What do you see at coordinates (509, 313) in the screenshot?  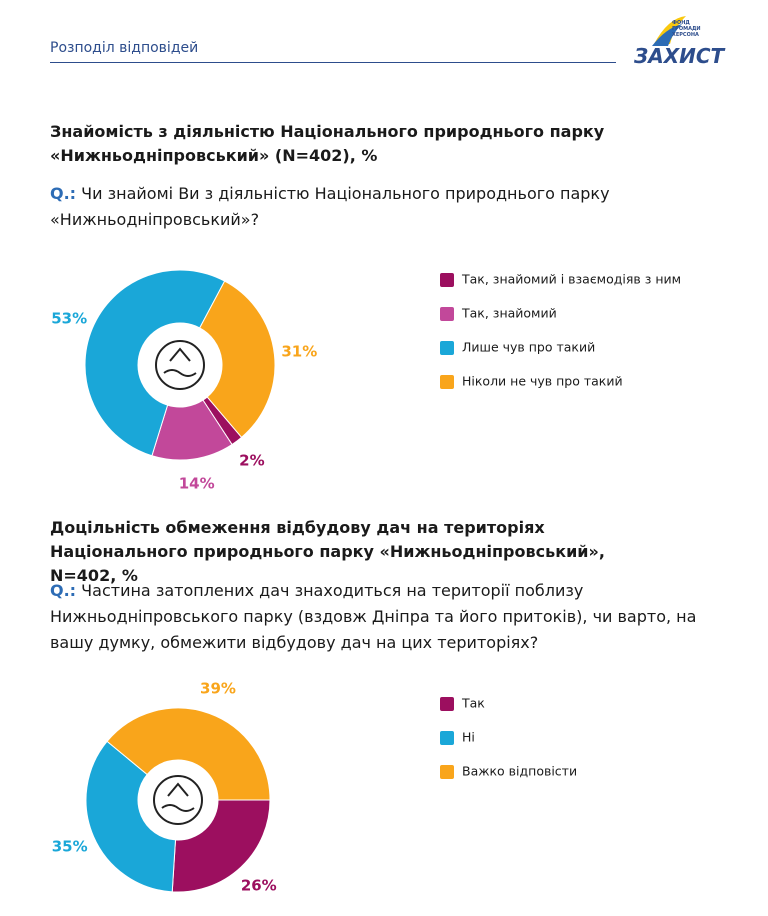 I see `legend-label: Так, знайомий` at bounding box center [509, 313].